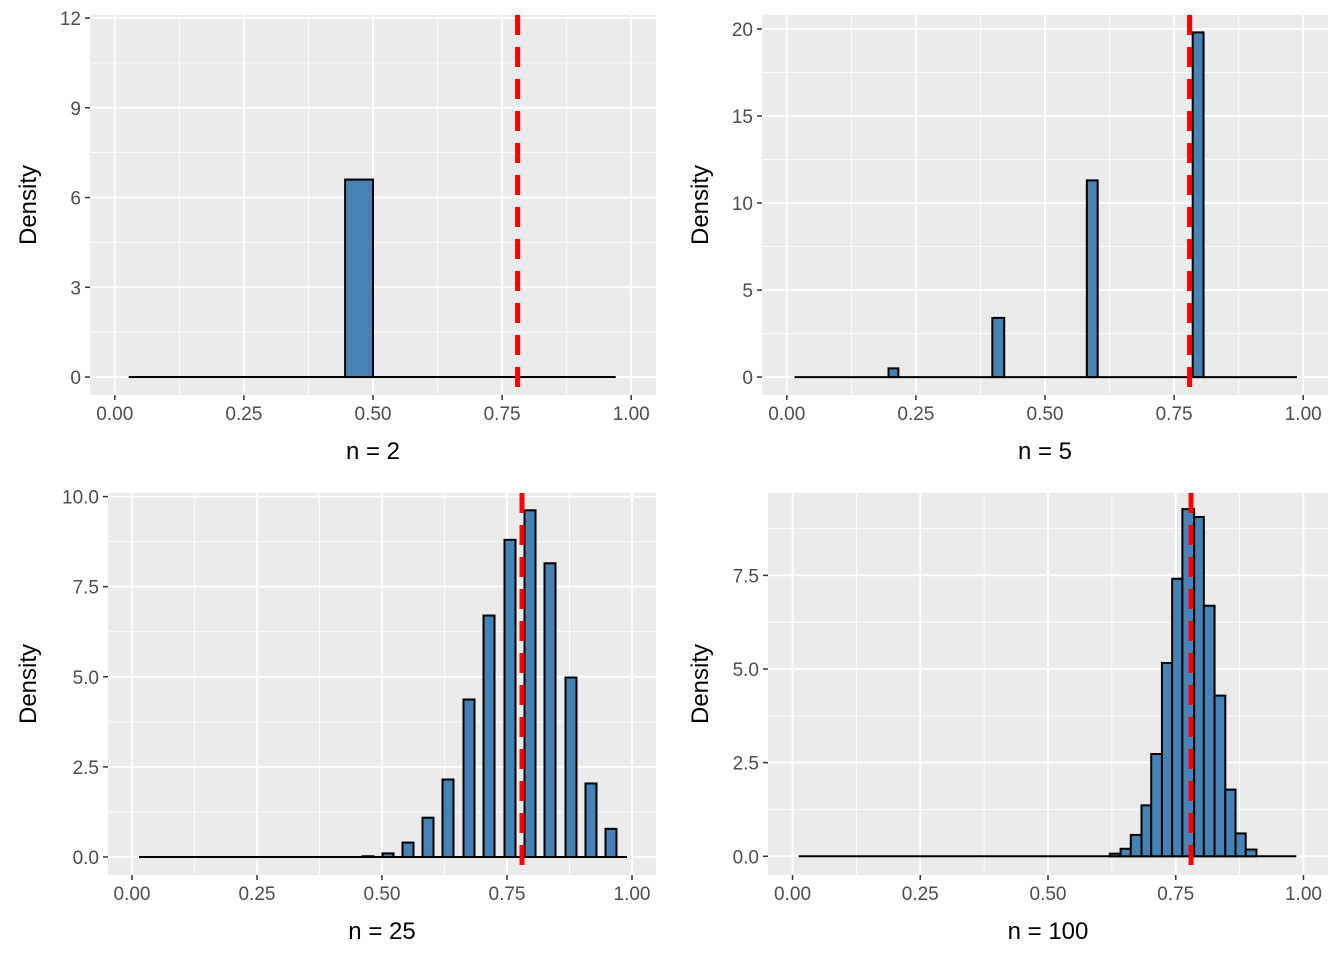 This screenshot has width=1344, height=960. What do you see at coordinates (75, 109) in the screenshot?
I see `y-tick-label: 9` at bounding box center [75, 109].